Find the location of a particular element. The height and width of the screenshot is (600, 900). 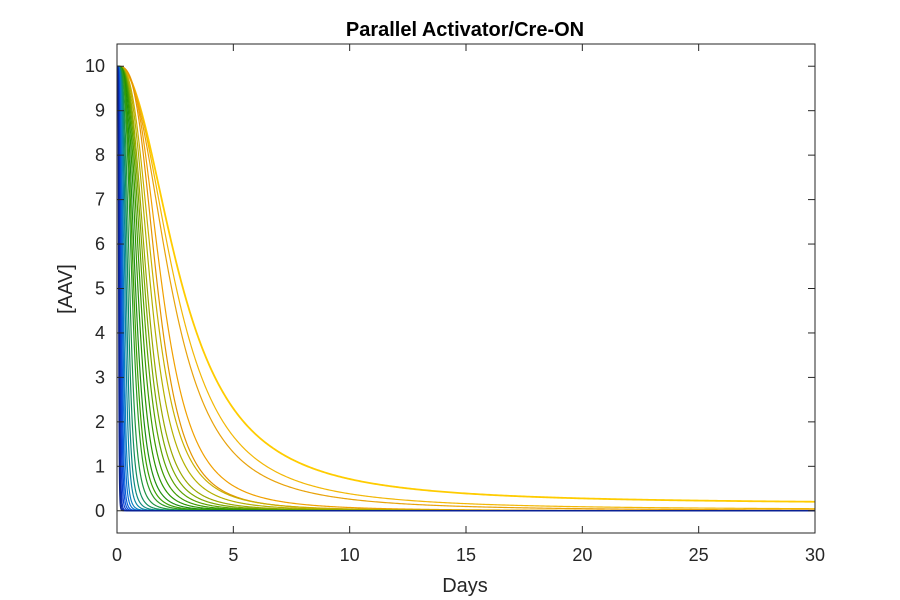

y-tick-label: 4 is located at coordinates (100, 333).